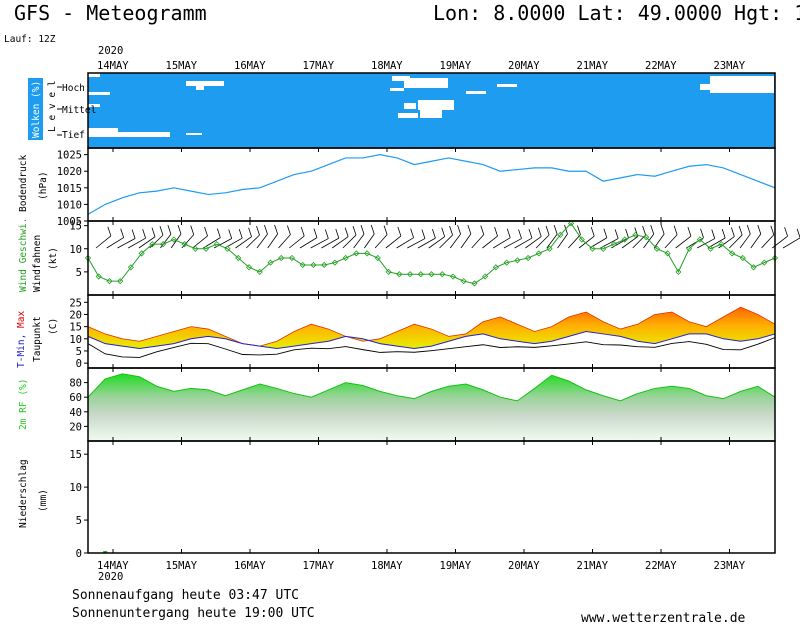 This screenshot has width=800, height=625. What do you see at coordinates (730, 566) in the screenshot?
I see `date-label-bottom: 23MAY` at bounding box center [730, 566].